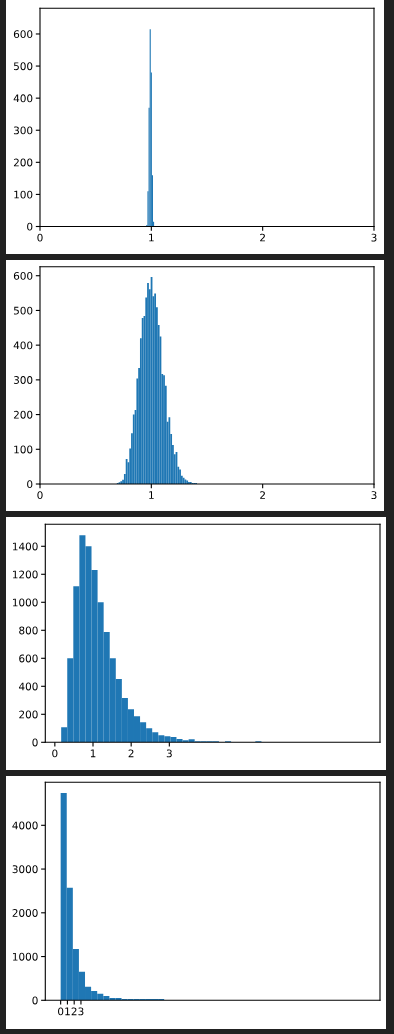 Image resolution: width=394 pixels, height=1034 pixels. I want to click on y-tick-label: 4000, so click(25, 825).